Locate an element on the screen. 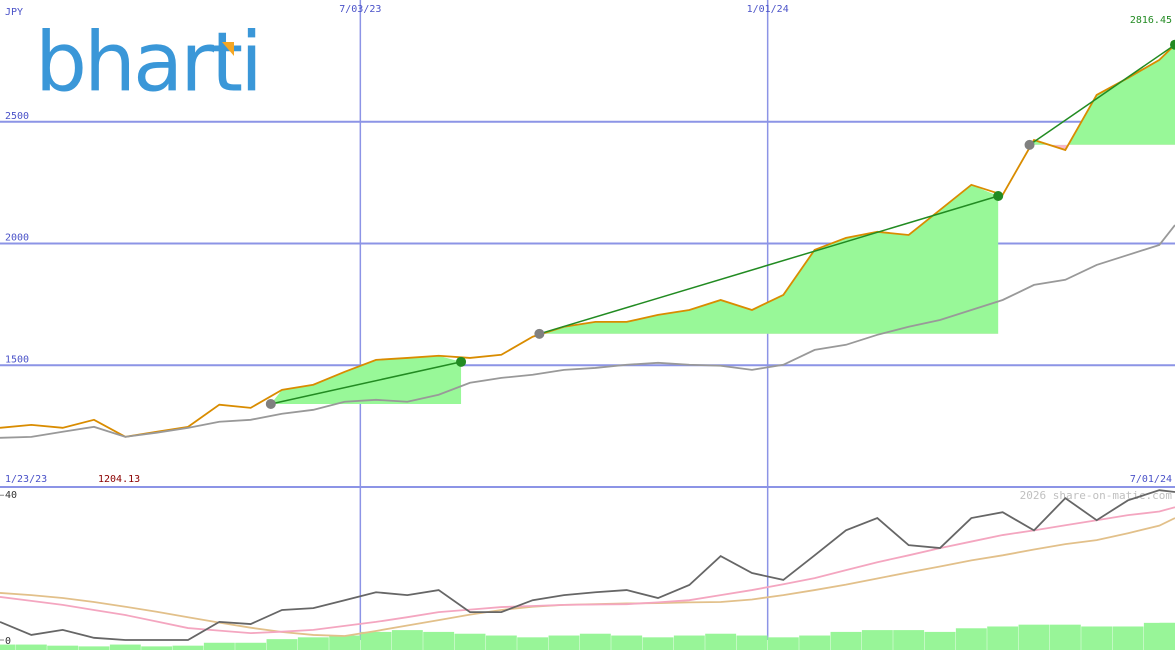 This screenshot has width=1175, height=650. last-price-label: 2816.45 is located at coordinates (1151, 20).